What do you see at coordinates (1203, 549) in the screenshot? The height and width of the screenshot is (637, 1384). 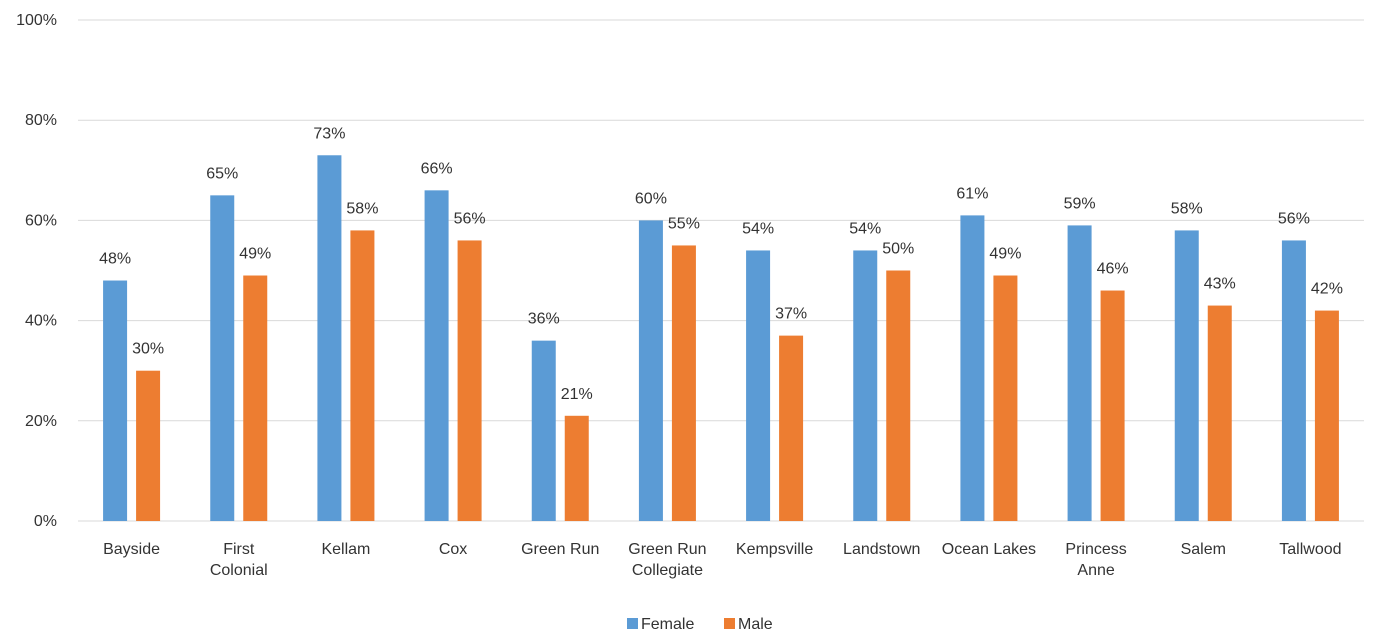 I see `x-category-label: Salem` at bounding box center [1203, 549].